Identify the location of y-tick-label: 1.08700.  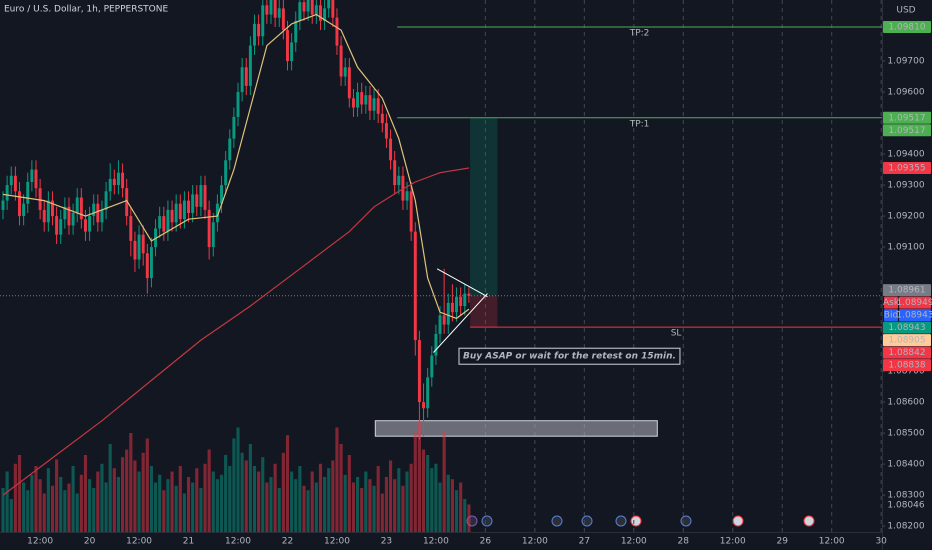
(905, 372).